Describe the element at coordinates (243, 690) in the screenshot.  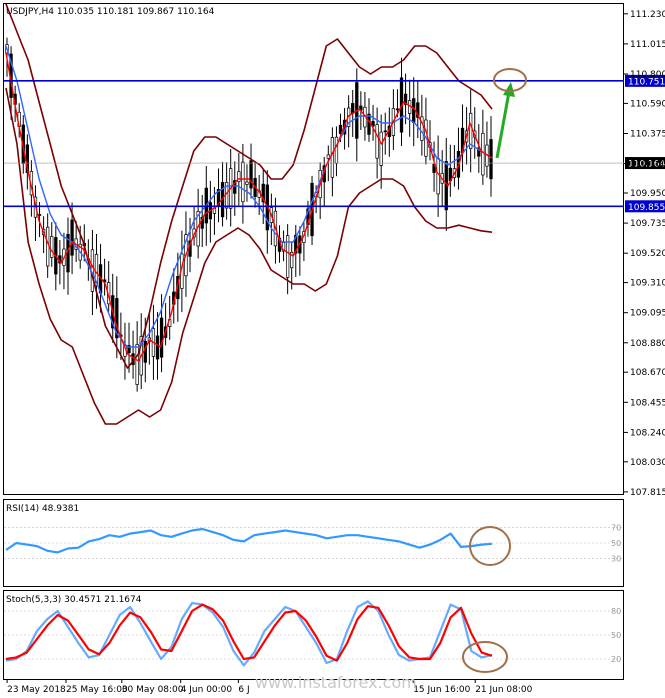
I see `x-tick-label: 6 J` at that location.